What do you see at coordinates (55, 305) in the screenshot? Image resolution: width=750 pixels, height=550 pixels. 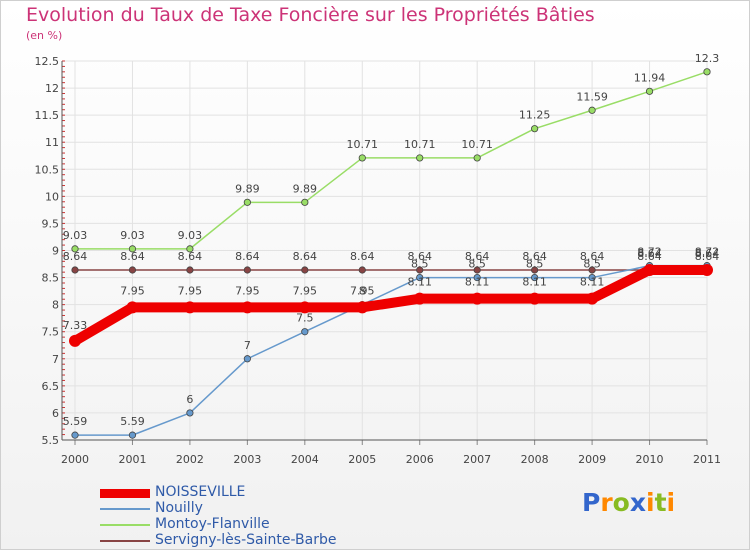 I see `y-tick-label: 8` at bounding box center [55, 305].